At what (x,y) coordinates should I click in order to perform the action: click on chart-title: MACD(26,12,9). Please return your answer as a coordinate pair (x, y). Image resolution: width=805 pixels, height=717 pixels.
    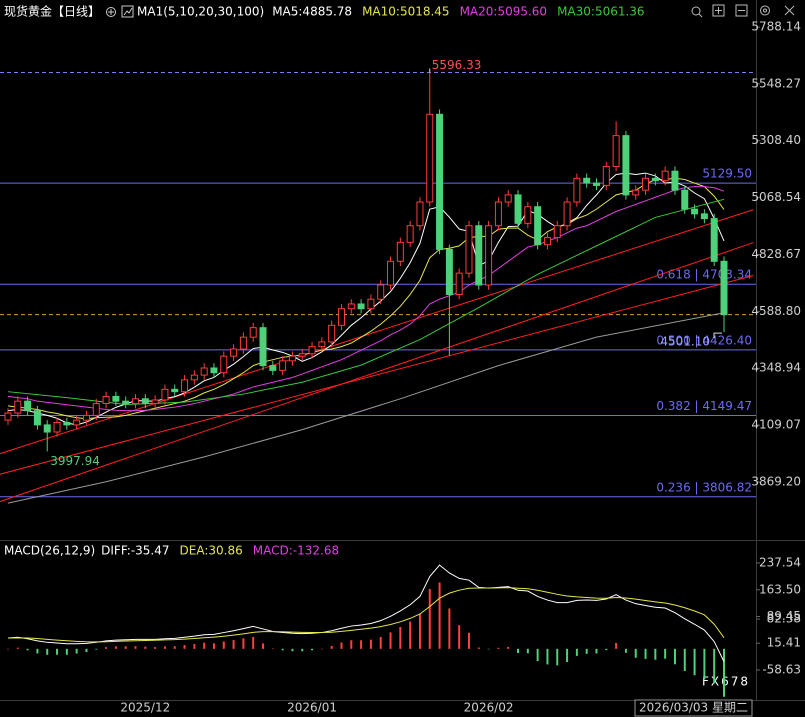
    Looking at the image, I should click on (49, 551).